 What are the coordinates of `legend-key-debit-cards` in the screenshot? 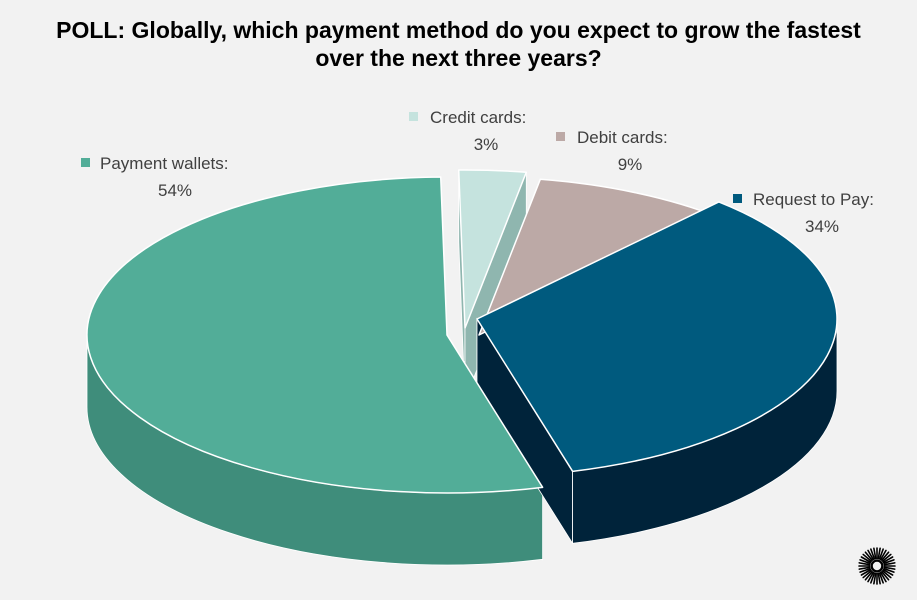 It's located at (560, 136).